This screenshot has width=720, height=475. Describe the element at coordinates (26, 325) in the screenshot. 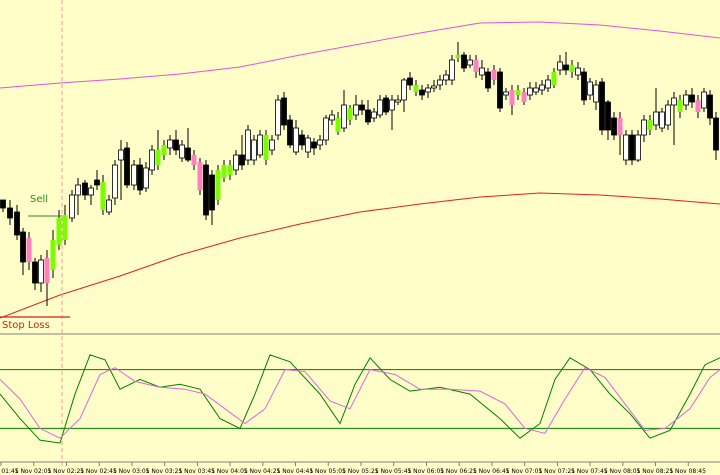

I see `stoploss-label: Stop Loss` at that location.